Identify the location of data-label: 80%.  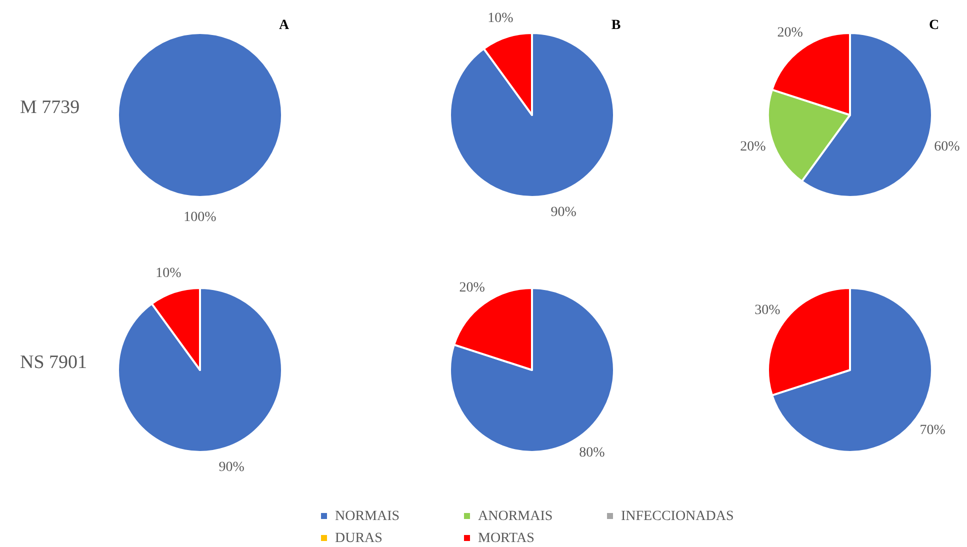
(592, 453).